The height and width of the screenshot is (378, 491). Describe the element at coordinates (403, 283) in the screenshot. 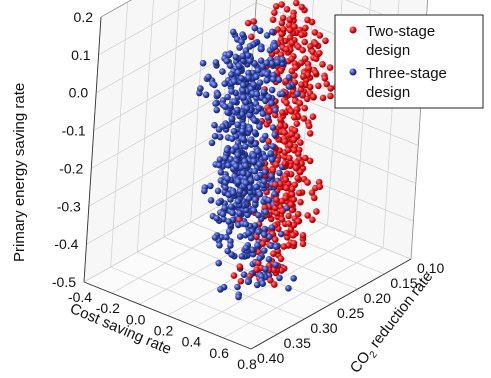

I see `y-tick-label-1: 0.15` at that location.